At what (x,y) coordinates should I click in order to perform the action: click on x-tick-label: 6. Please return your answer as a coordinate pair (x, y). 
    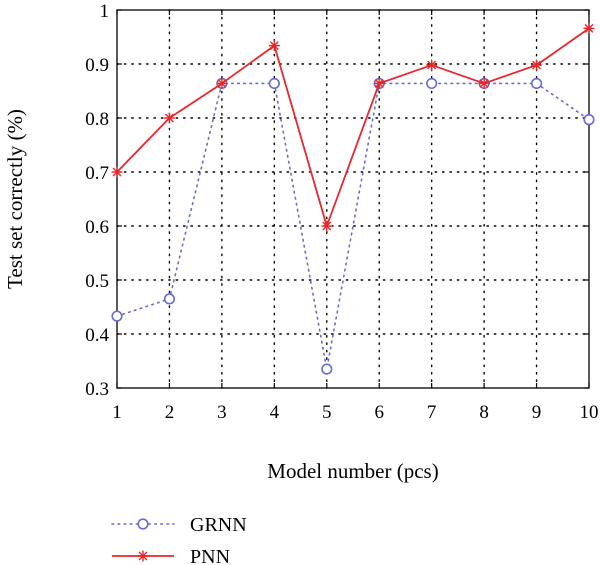
    Looking at the image, I should click on (379, 412).